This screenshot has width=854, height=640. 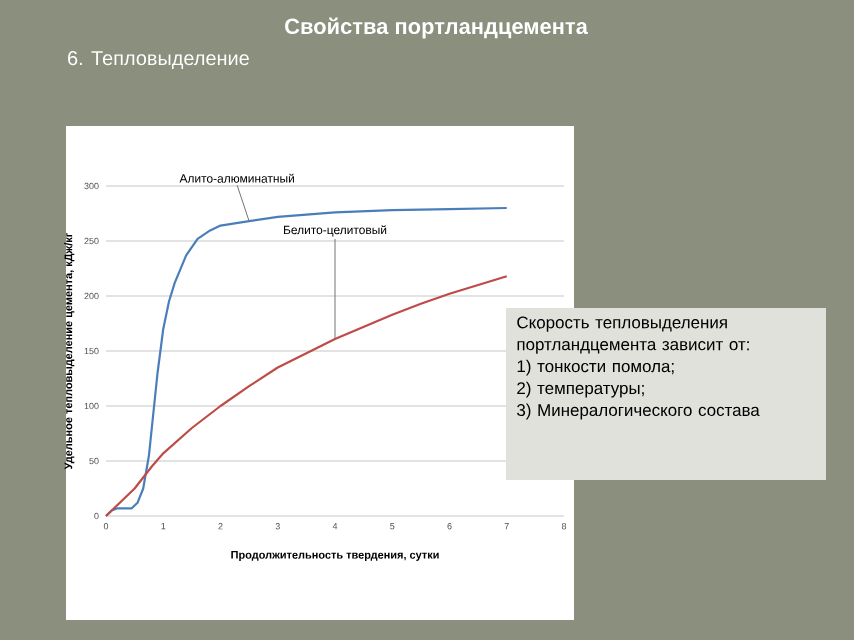 I want to click on annotation: Скорость тепловыделения портландцемента зависит от:, so click(x=633, y=335).